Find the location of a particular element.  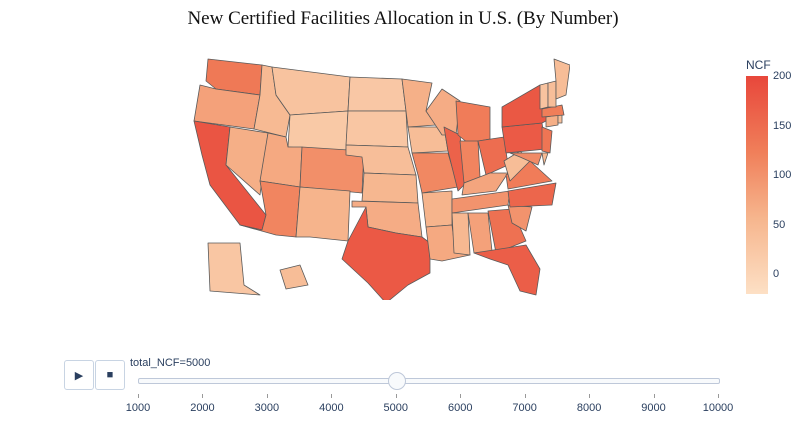

colorbar is located at coordinates (757, 185).